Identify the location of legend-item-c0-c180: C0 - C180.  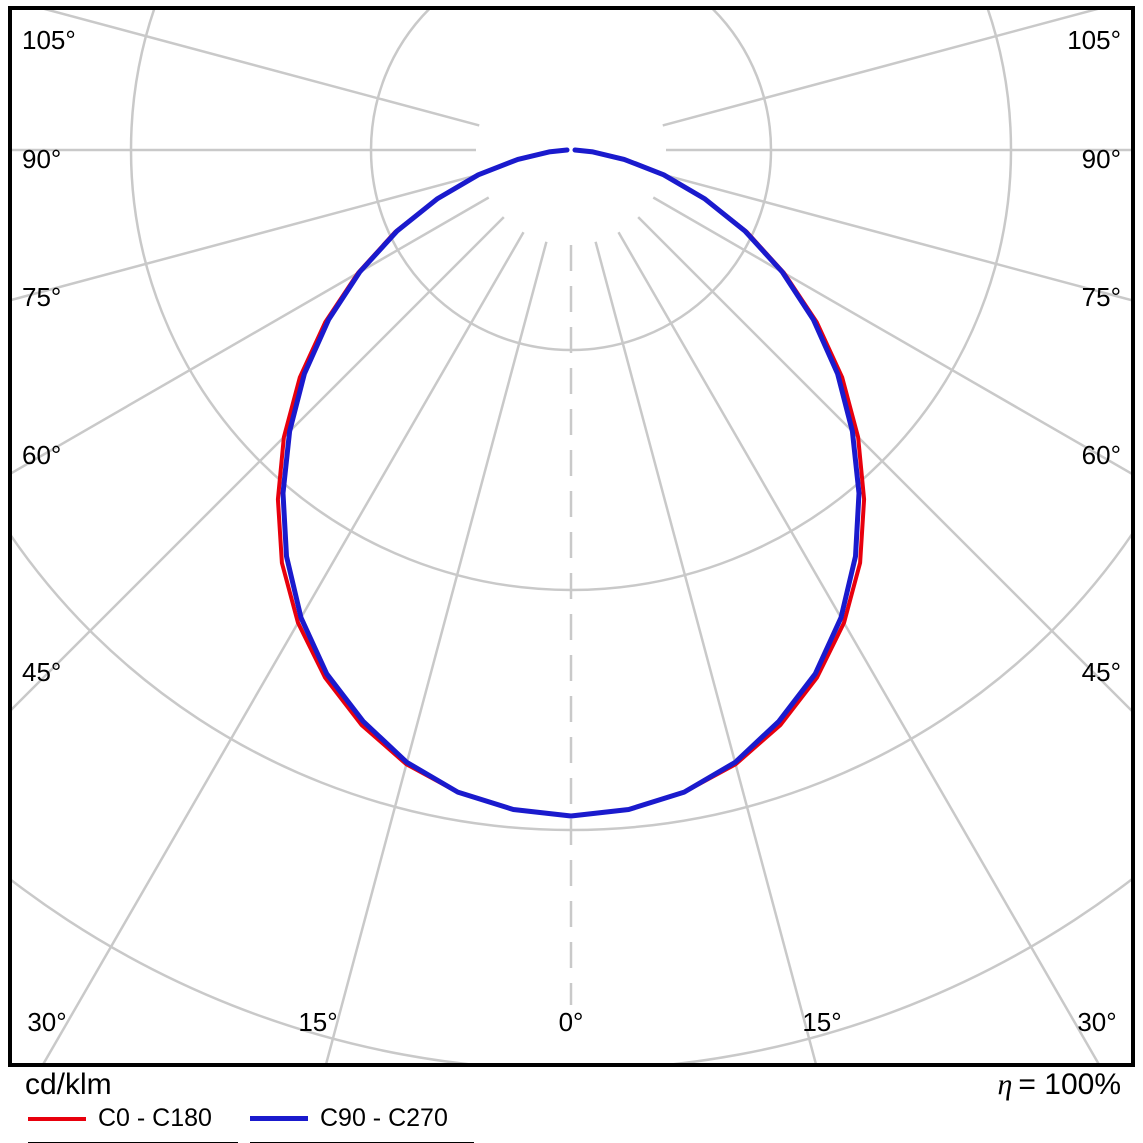
(133, 1123).